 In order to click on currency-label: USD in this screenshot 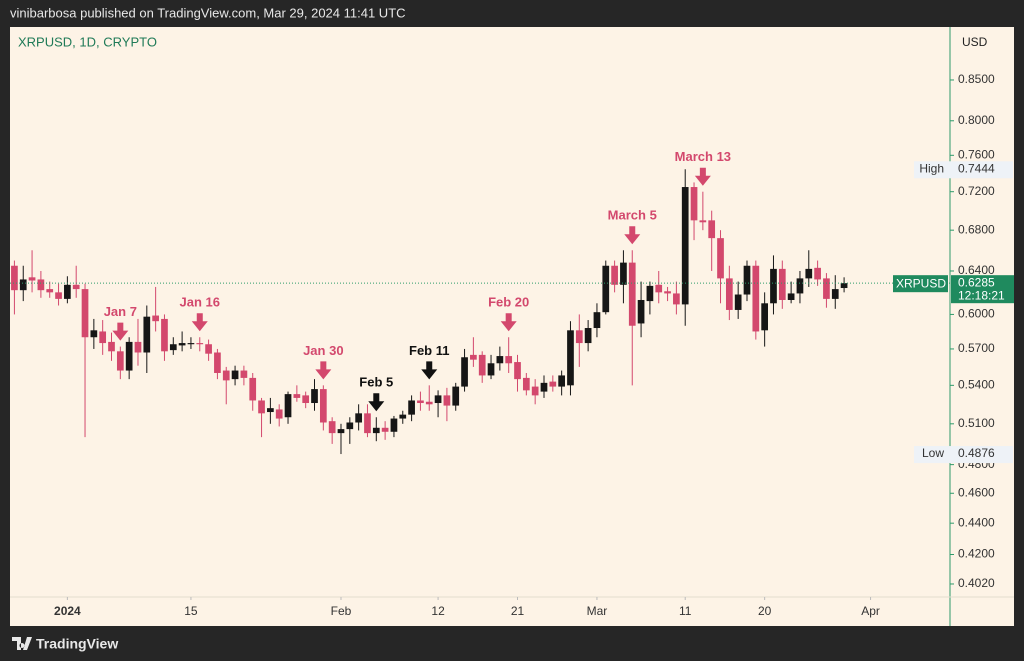, I will do `click(975, 42)`.